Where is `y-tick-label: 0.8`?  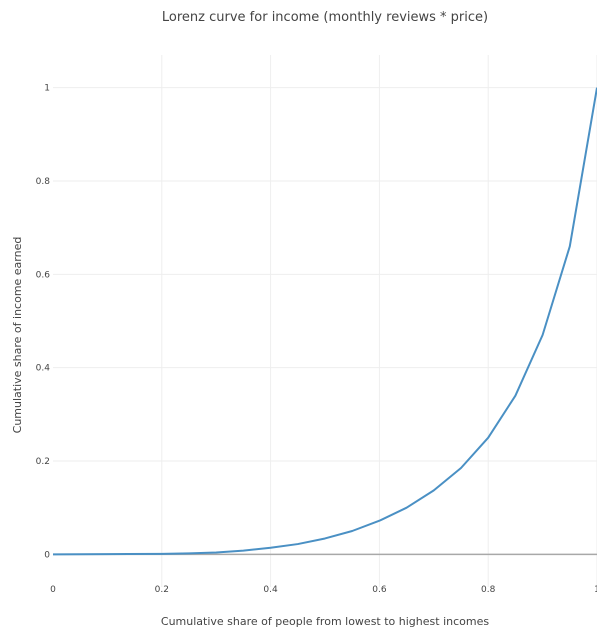 y-tick-label: 0.8 is located at coordinates (43, 182).